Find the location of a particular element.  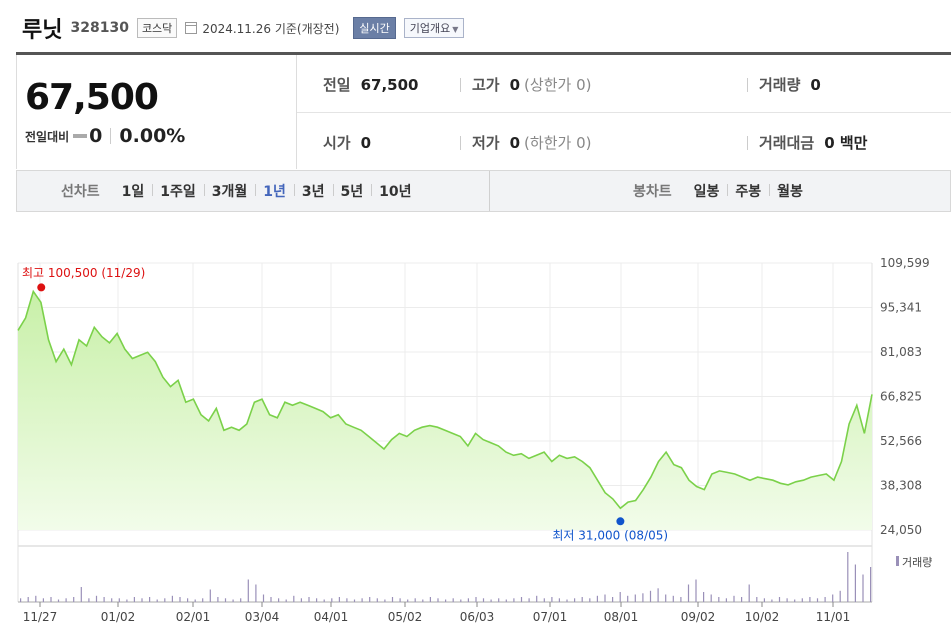

tab-5y: 5년 is located at coordinates (352, 191).